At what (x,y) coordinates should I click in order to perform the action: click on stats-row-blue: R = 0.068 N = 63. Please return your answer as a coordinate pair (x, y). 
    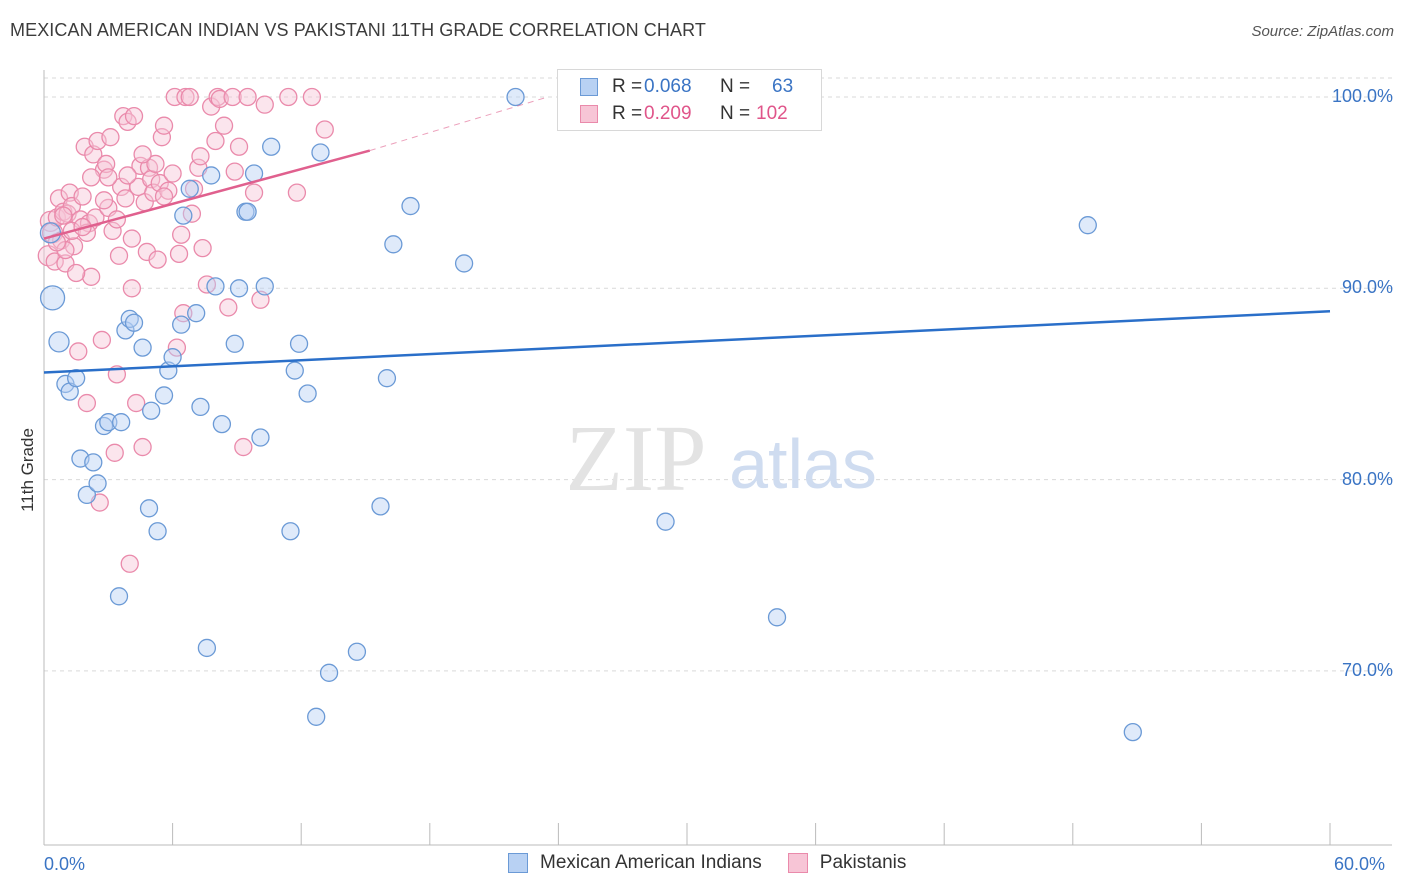
    Looking at the image, I should click on (686, 87).